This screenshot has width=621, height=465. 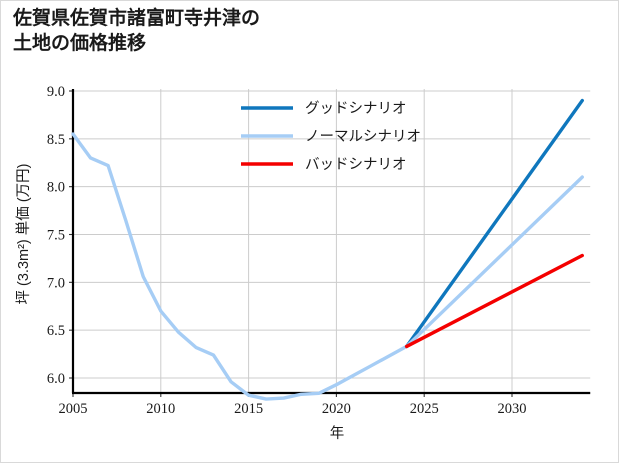 What do you see at coordinates (23, 234) in the screenshot?
I see `y-axis-title: 坪 (3.3m²) 単価 (万円)` at bounding box center [23, 234].